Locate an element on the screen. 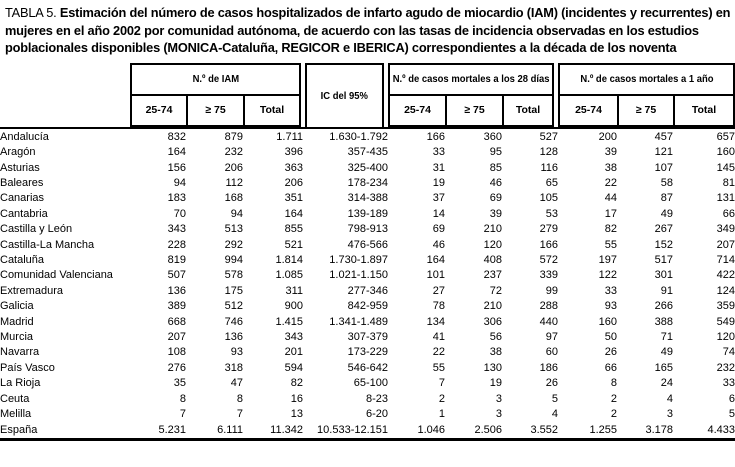 Image resolution: width=735 pixels, height=467 pixels. value-cell: 47 is located at coordinates (236, 383).